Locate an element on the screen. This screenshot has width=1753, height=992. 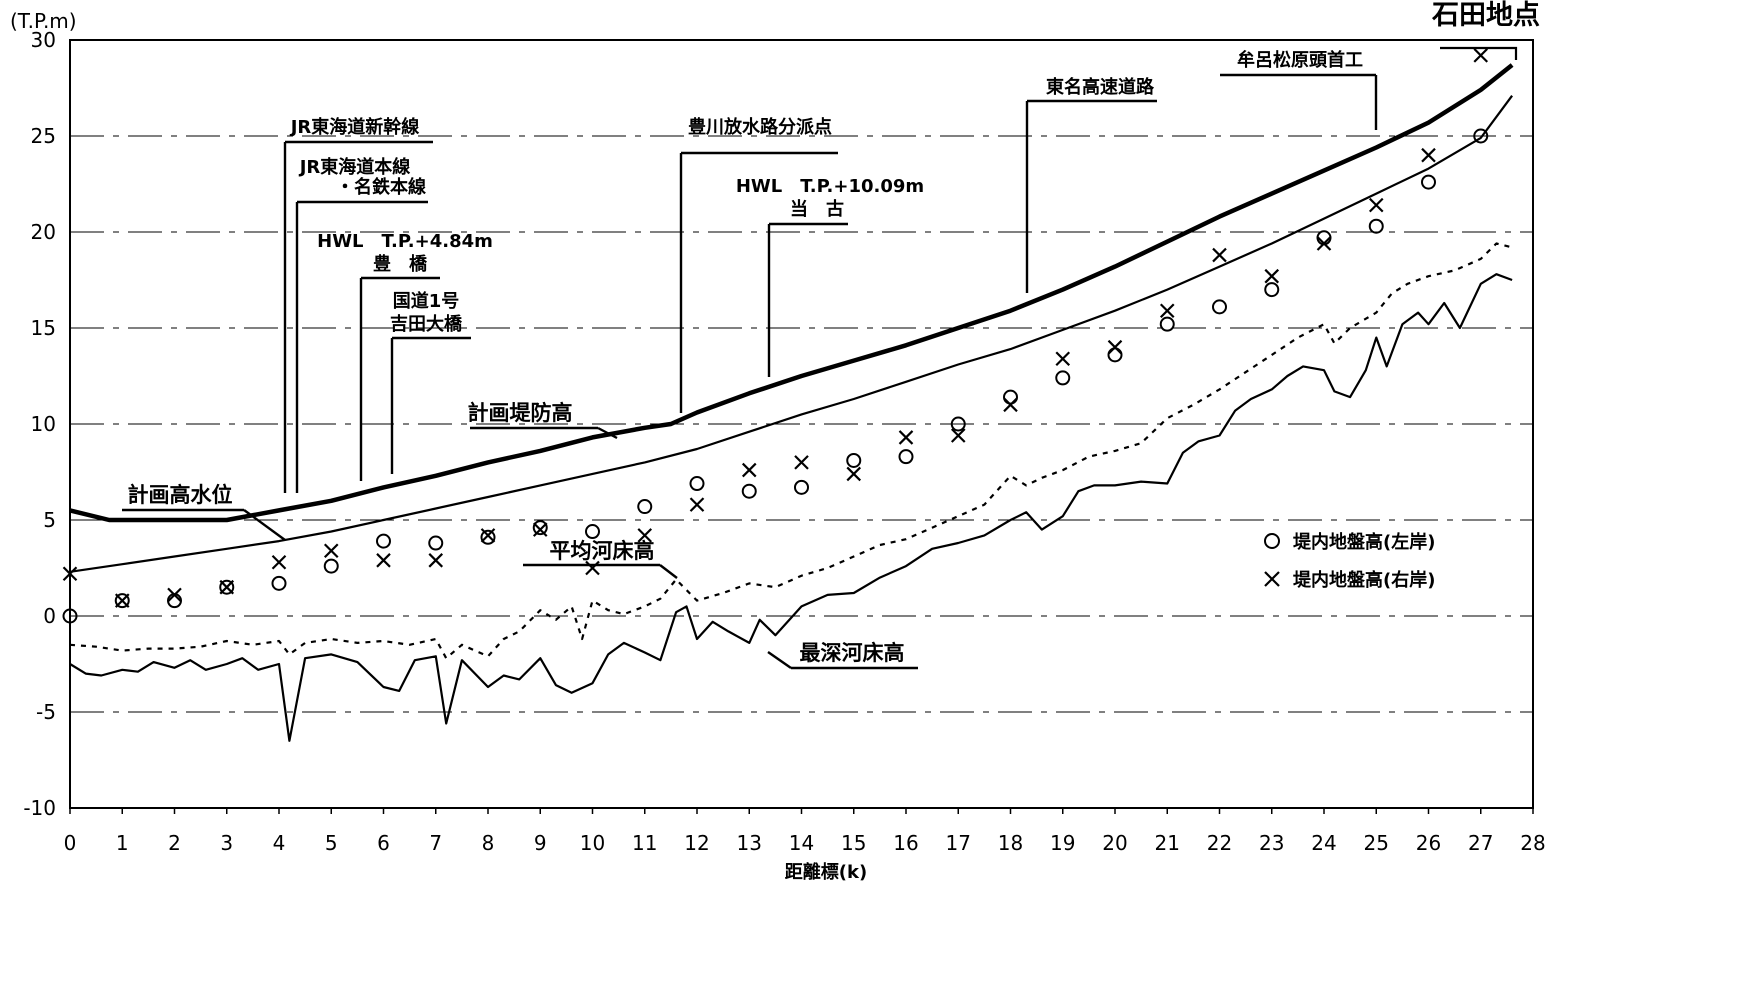
x-tick-label: 28 is located at coordinates (1532, 843).